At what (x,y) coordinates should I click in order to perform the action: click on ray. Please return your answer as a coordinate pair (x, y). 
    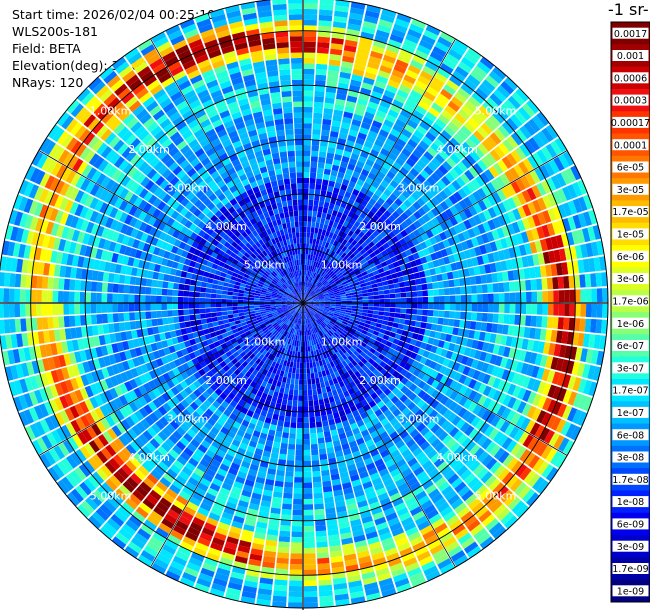
    Looking at the image, I should click on (455, 318).